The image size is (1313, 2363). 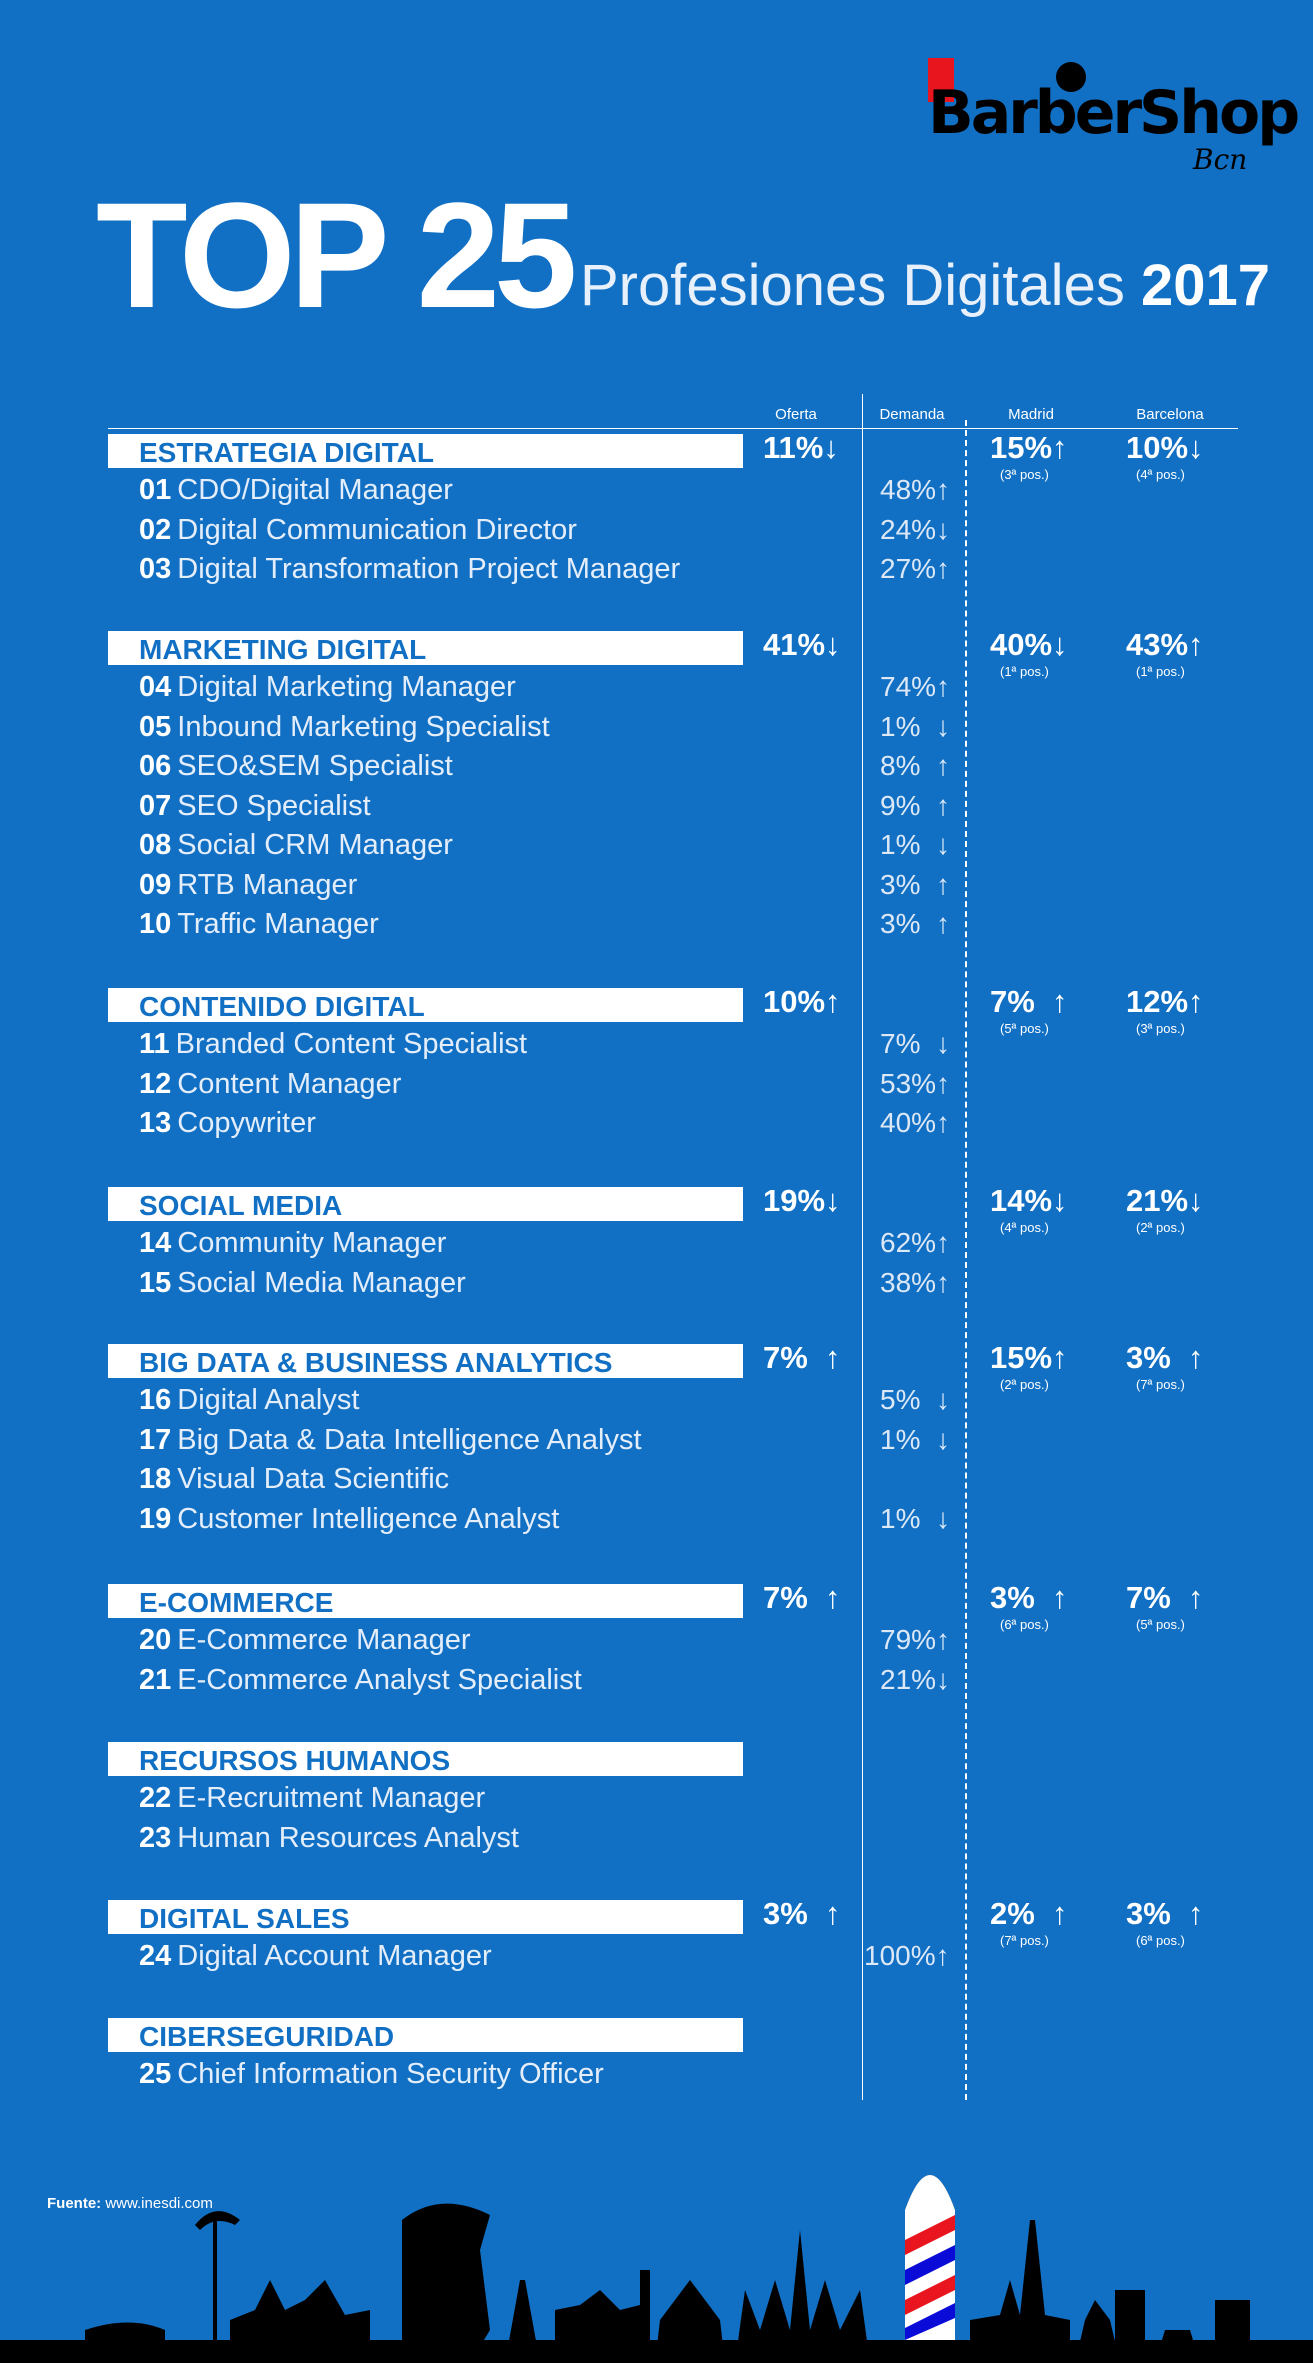 I want to click on barcelona-value: 10%↓, so click(x=1165, y=447).